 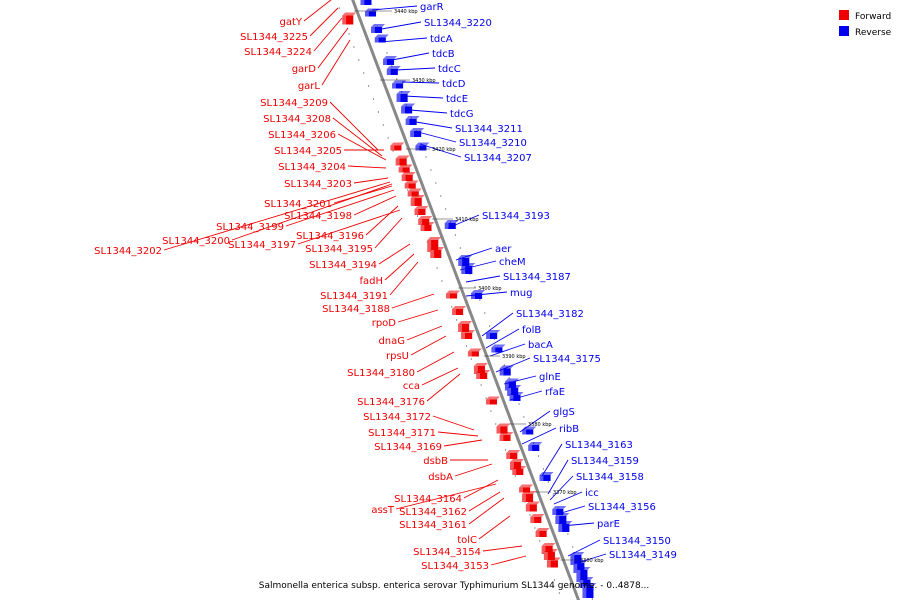 What do you see at coordinates (312, 167) in the screenshot?
I see `gene-label-sl1344-3204: SL1344_3204` at bounding box center [312, 167].